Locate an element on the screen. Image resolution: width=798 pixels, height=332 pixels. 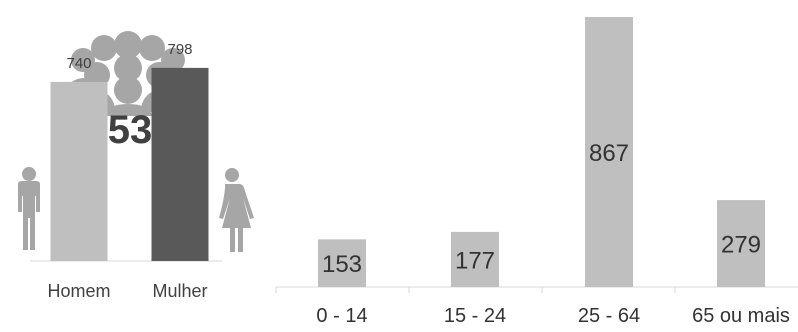
category-label-age-0: 0 - 14 is located at coordinates (341, 316).